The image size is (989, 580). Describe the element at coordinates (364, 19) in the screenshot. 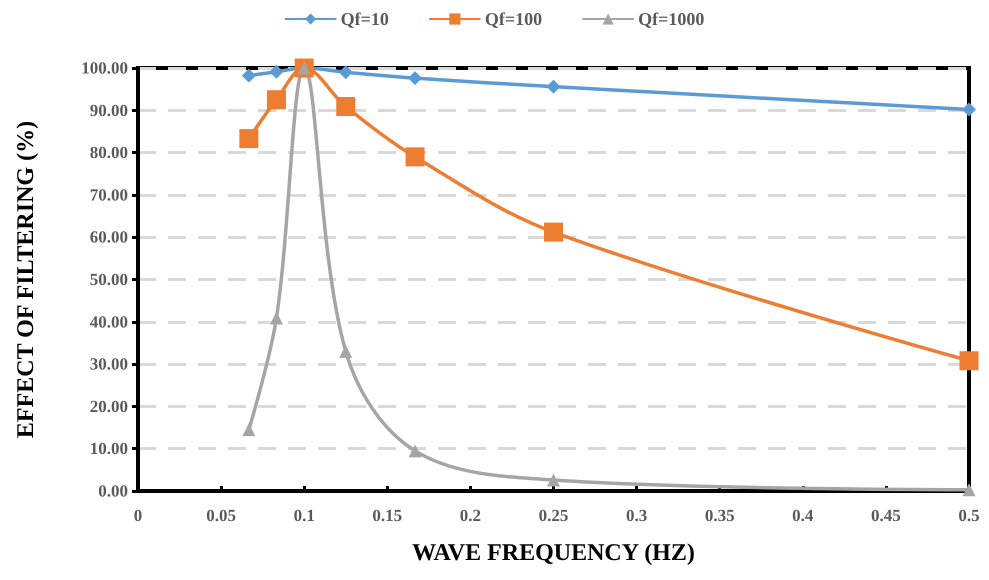

I see `legend-label: Qf=10` at that location.